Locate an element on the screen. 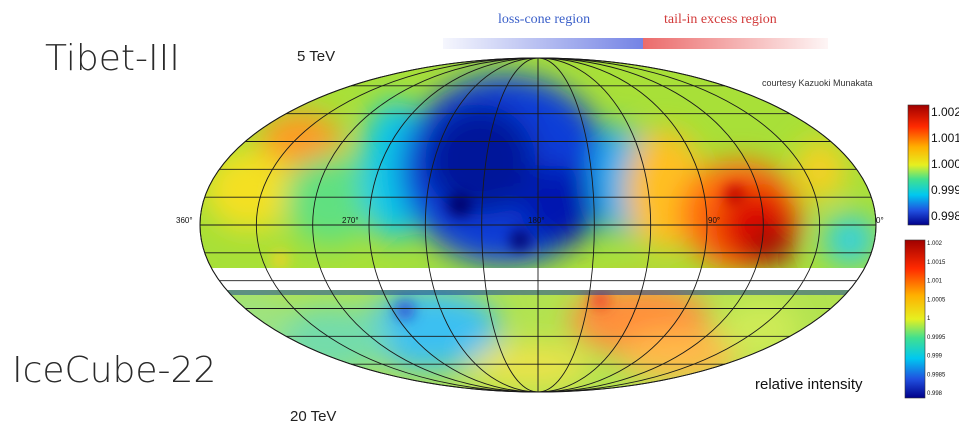 The image size is (959, 428). courtesy-note: courtesy Kazuoki Munakata is located at coordinates (817, 83).